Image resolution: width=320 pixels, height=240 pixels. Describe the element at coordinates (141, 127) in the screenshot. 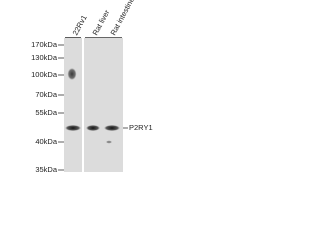

I see `band-label: P2RY1` at that location.